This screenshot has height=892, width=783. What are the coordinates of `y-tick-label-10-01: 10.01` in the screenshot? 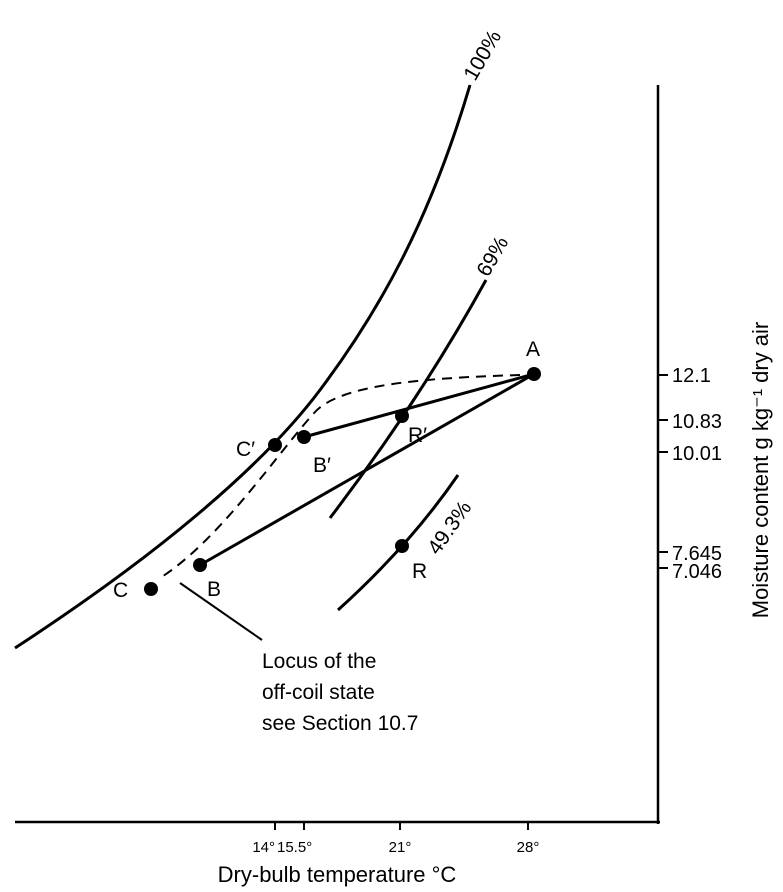 It's located at (697, 454).